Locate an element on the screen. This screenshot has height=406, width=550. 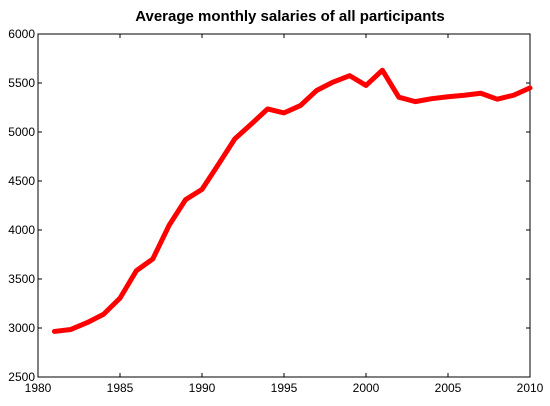
x-axis-tick-labels: 1980 1985 1990 1995 2000 2005 2010 is located at coordinates (284, 388).